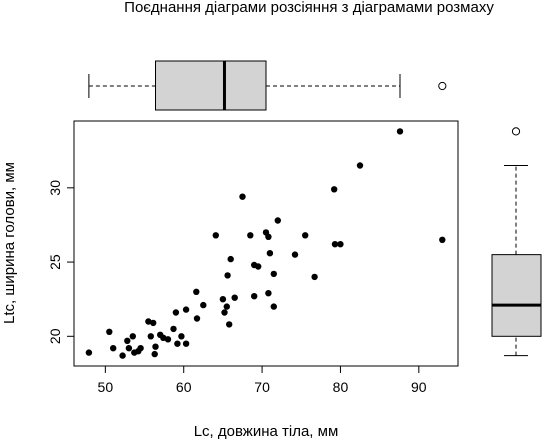  Describe the element at coordinates (55, 188) in the screenshot. I see `y-tick-label-2: 30` at that location.